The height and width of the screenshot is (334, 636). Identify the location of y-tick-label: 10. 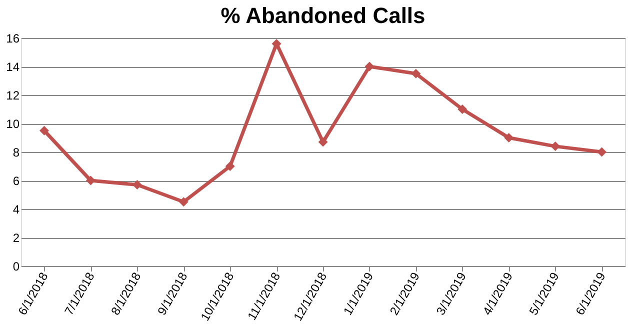
(13, 124).